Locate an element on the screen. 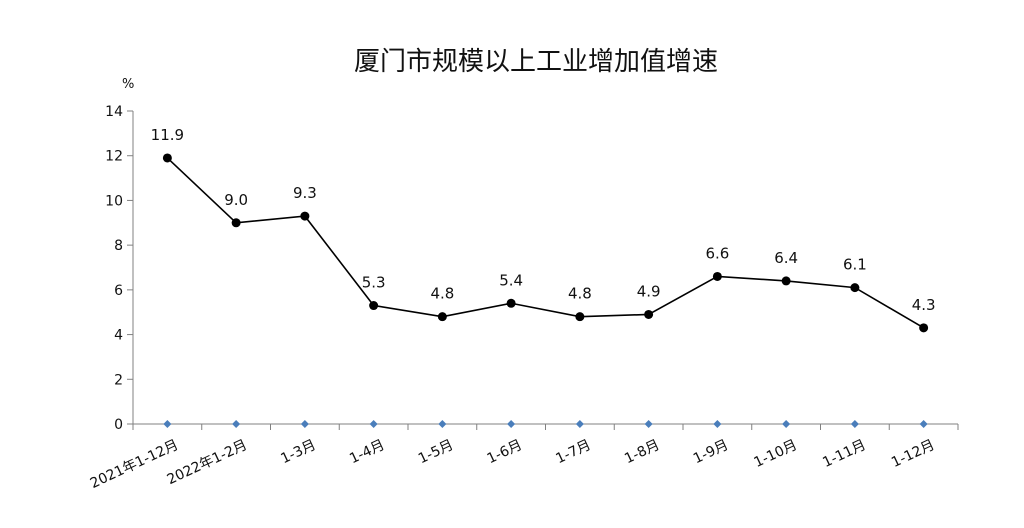 Image resolution: width=1024 pixels, height=528 pixels. data-label: 9.0 is located at coordinates (236, 200).